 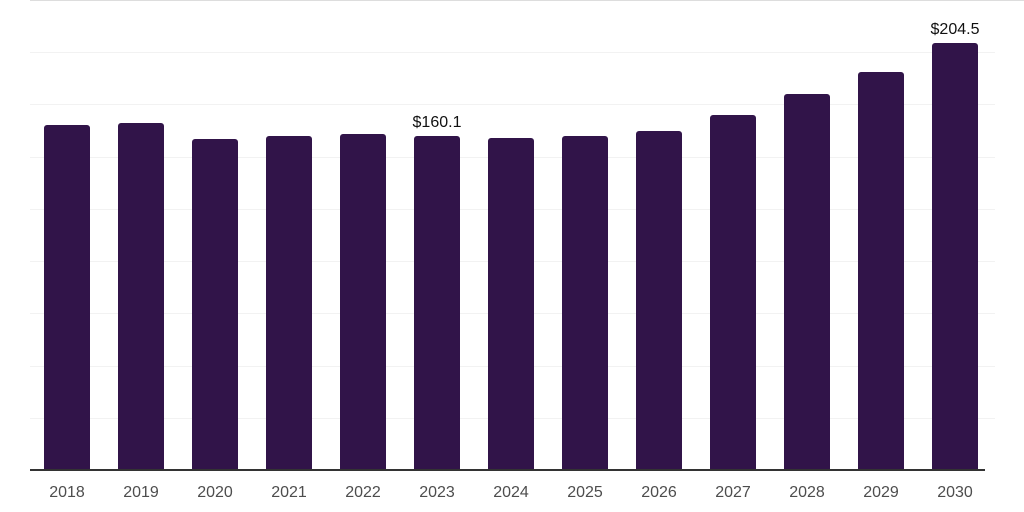 What do you see at coordinates (585, 303) in the screenshot?
I see `bar-2025` at bounding box center [585, 303].